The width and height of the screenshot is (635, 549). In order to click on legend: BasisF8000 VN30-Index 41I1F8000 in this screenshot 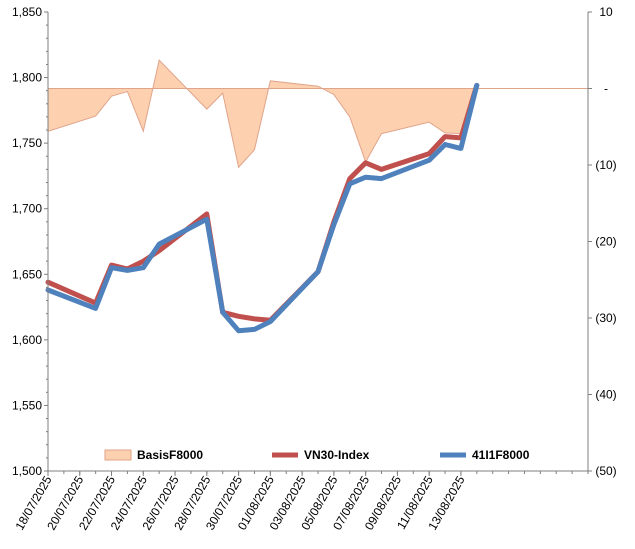, I will do `click(317, 455)`.